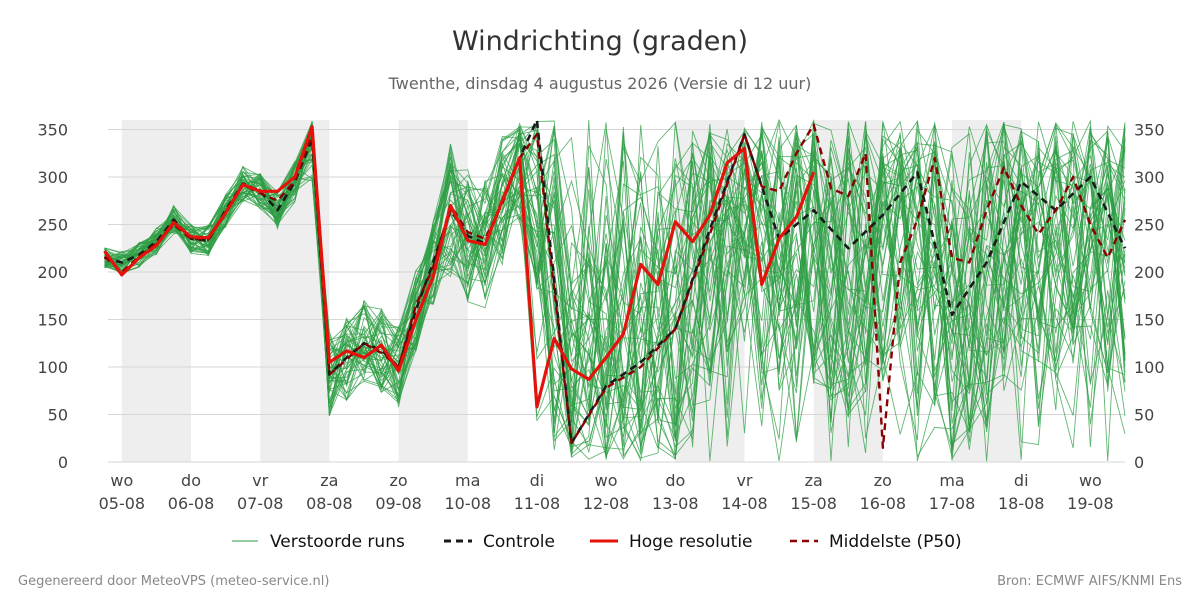 The height and width of the screenshot is (600, 1200). I want to click on x-tick-date-13-08: 13-08, so click(675, 503).